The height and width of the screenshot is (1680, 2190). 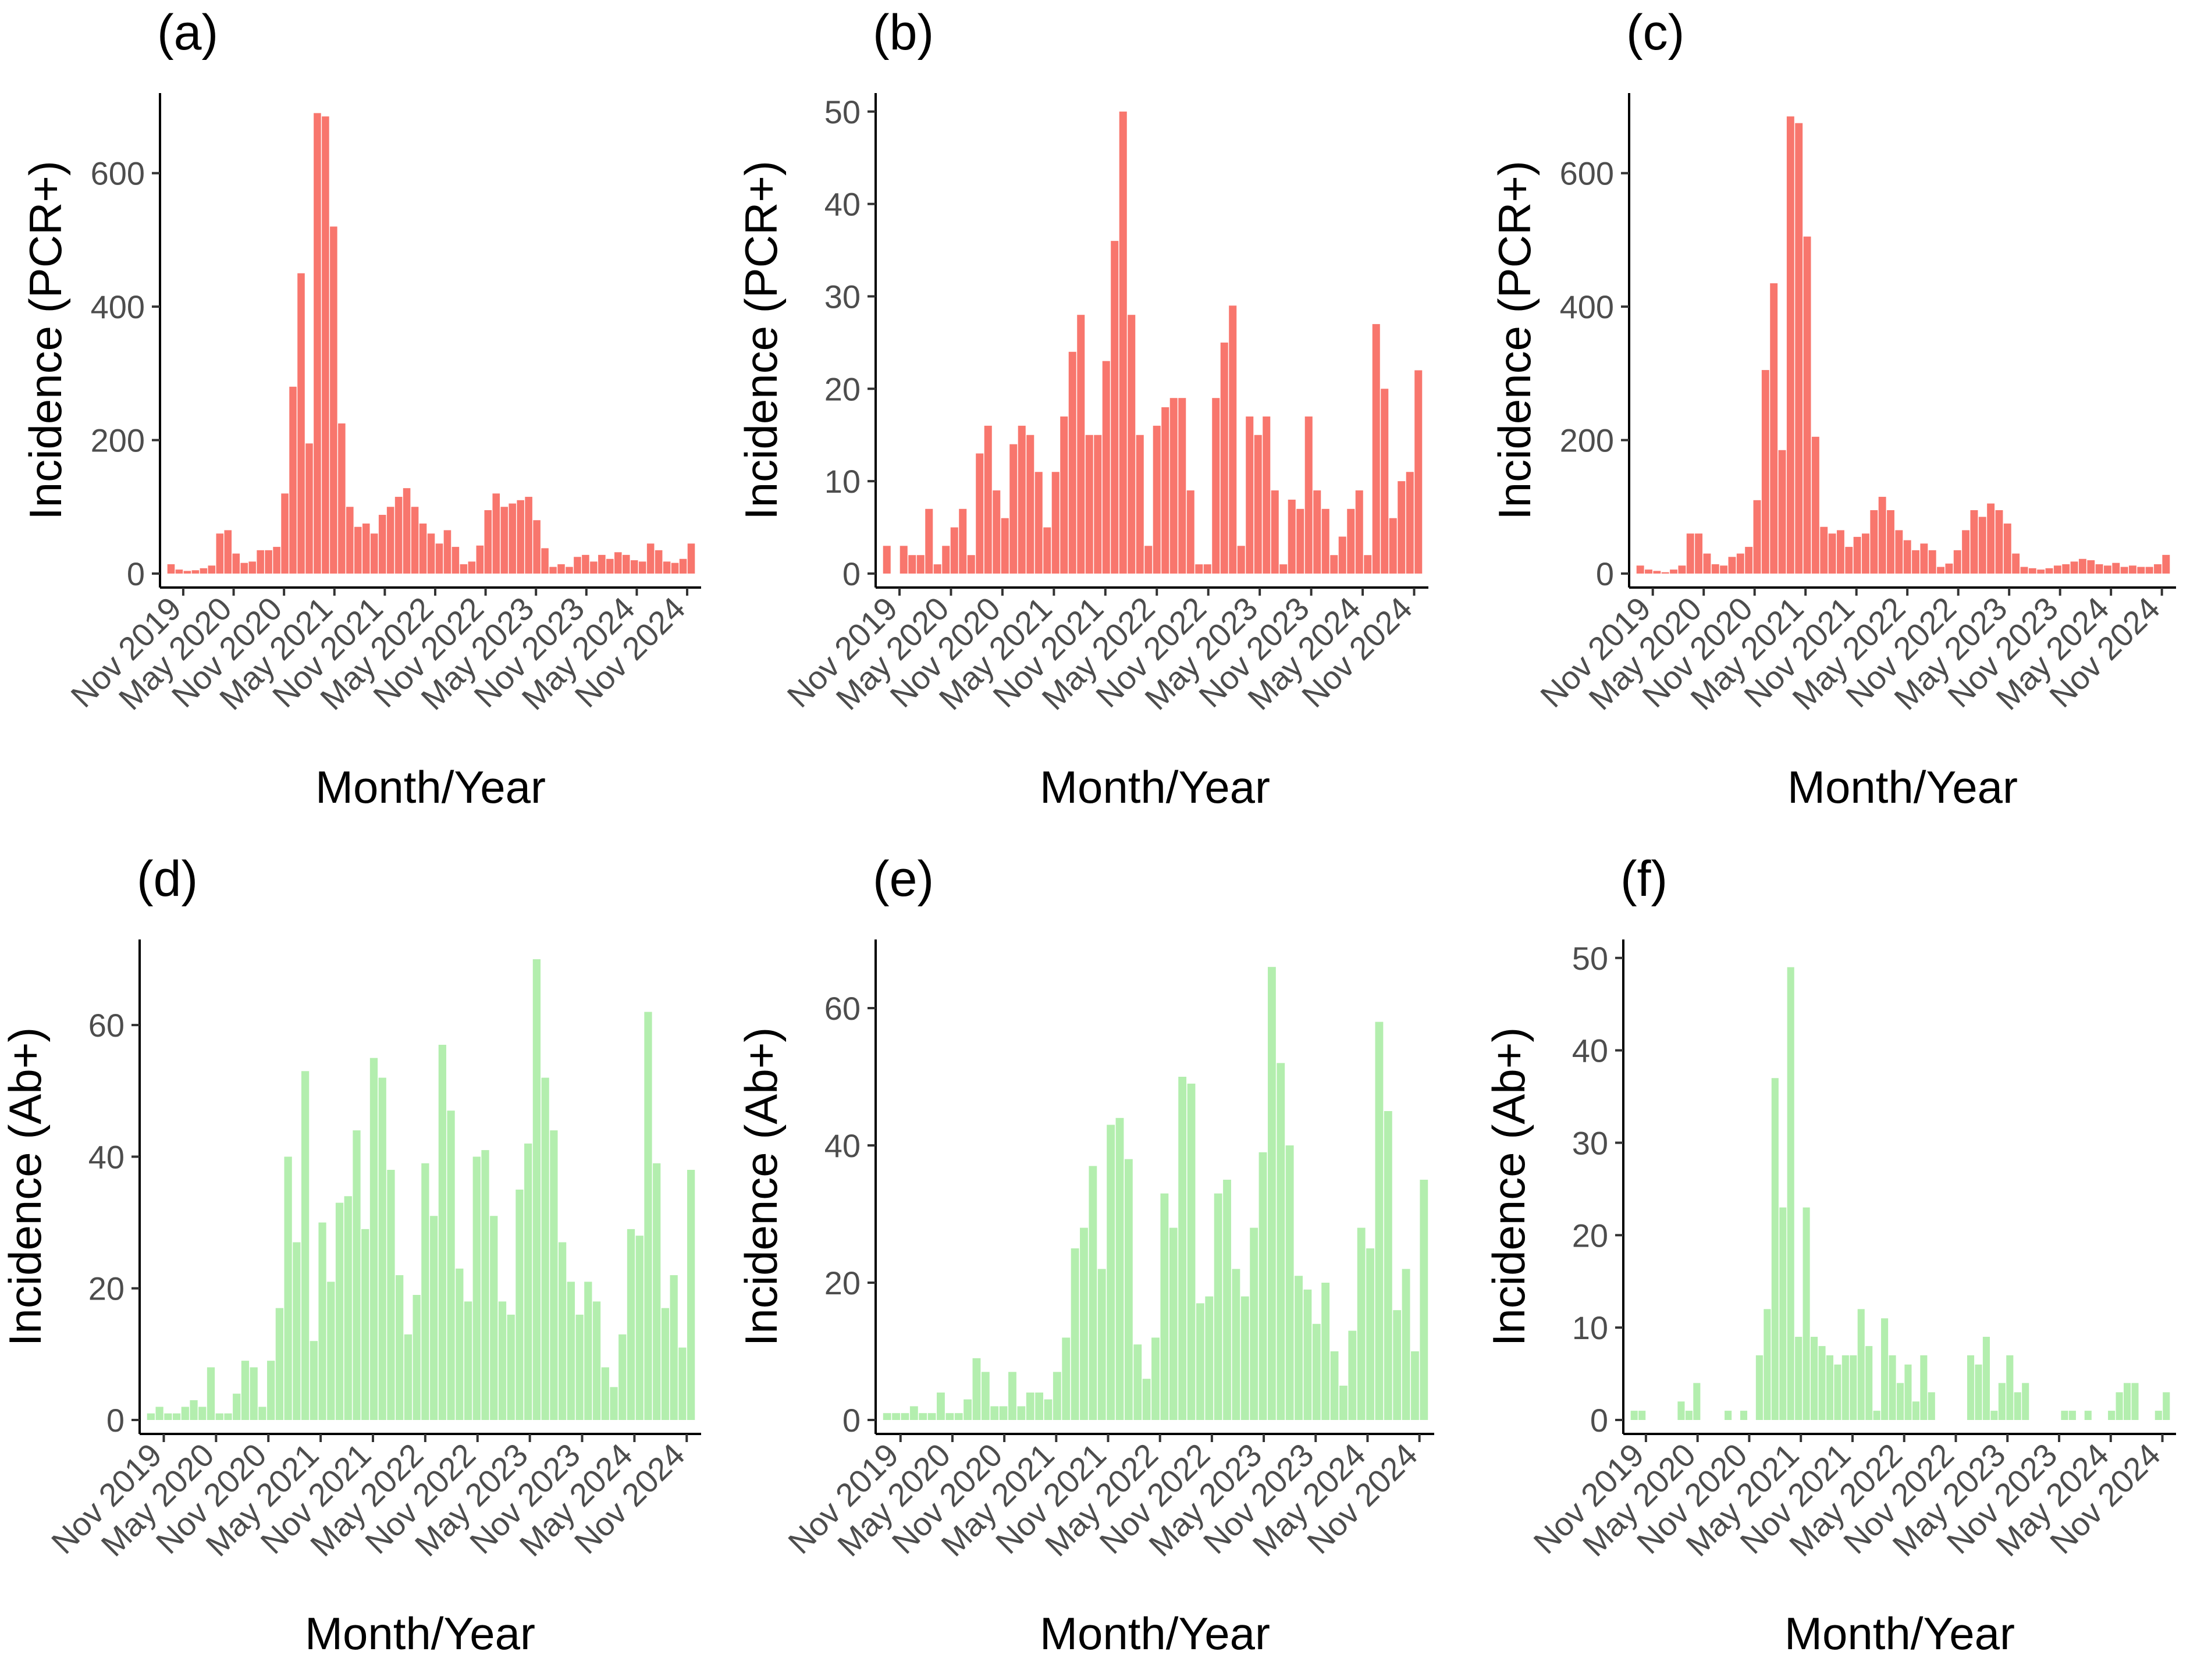 What do you see at coordinates (842, 389) in the screenshot?
I see `y-tick-label-b-2: 20` at bounding box center [842, 389].